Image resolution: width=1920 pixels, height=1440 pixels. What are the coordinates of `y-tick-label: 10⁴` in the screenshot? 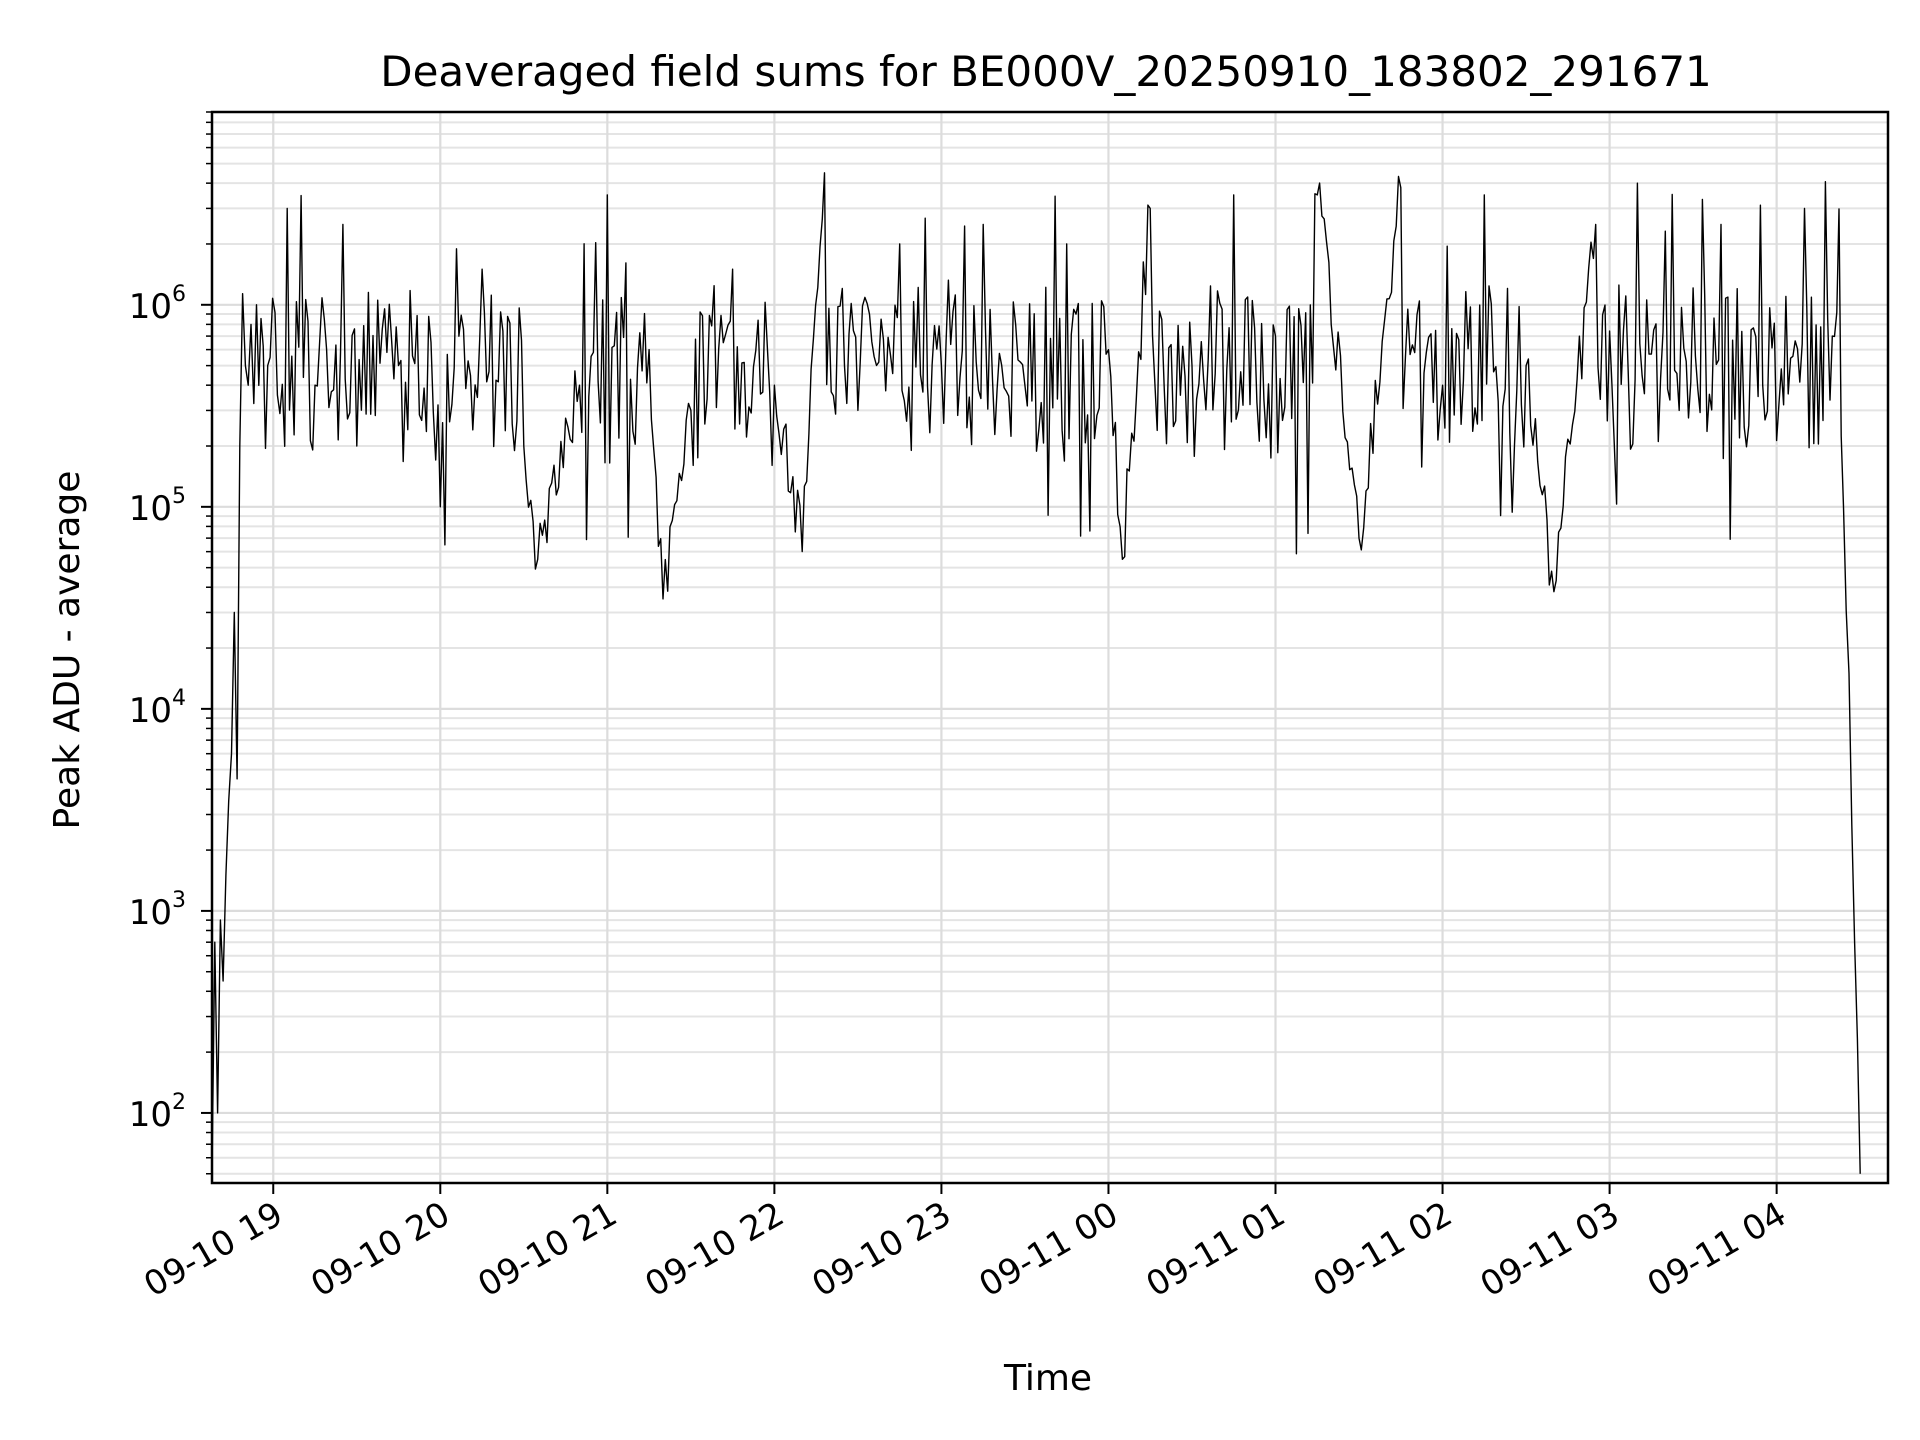 It's located at (157, 708).